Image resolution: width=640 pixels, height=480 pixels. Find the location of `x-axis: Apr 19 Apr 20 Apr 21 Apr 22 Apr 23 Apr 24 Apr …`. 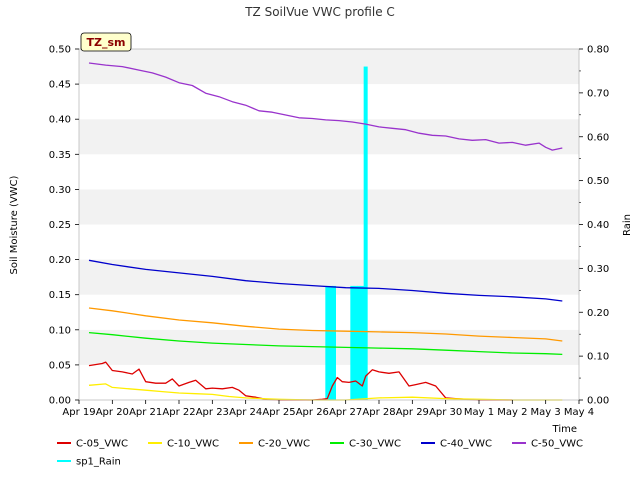

x-axis: Apr 19 Apr 20 Apr 21 Apr 22 Apr 23 Apr 24 Apr … is located at coordinates (328, 409).